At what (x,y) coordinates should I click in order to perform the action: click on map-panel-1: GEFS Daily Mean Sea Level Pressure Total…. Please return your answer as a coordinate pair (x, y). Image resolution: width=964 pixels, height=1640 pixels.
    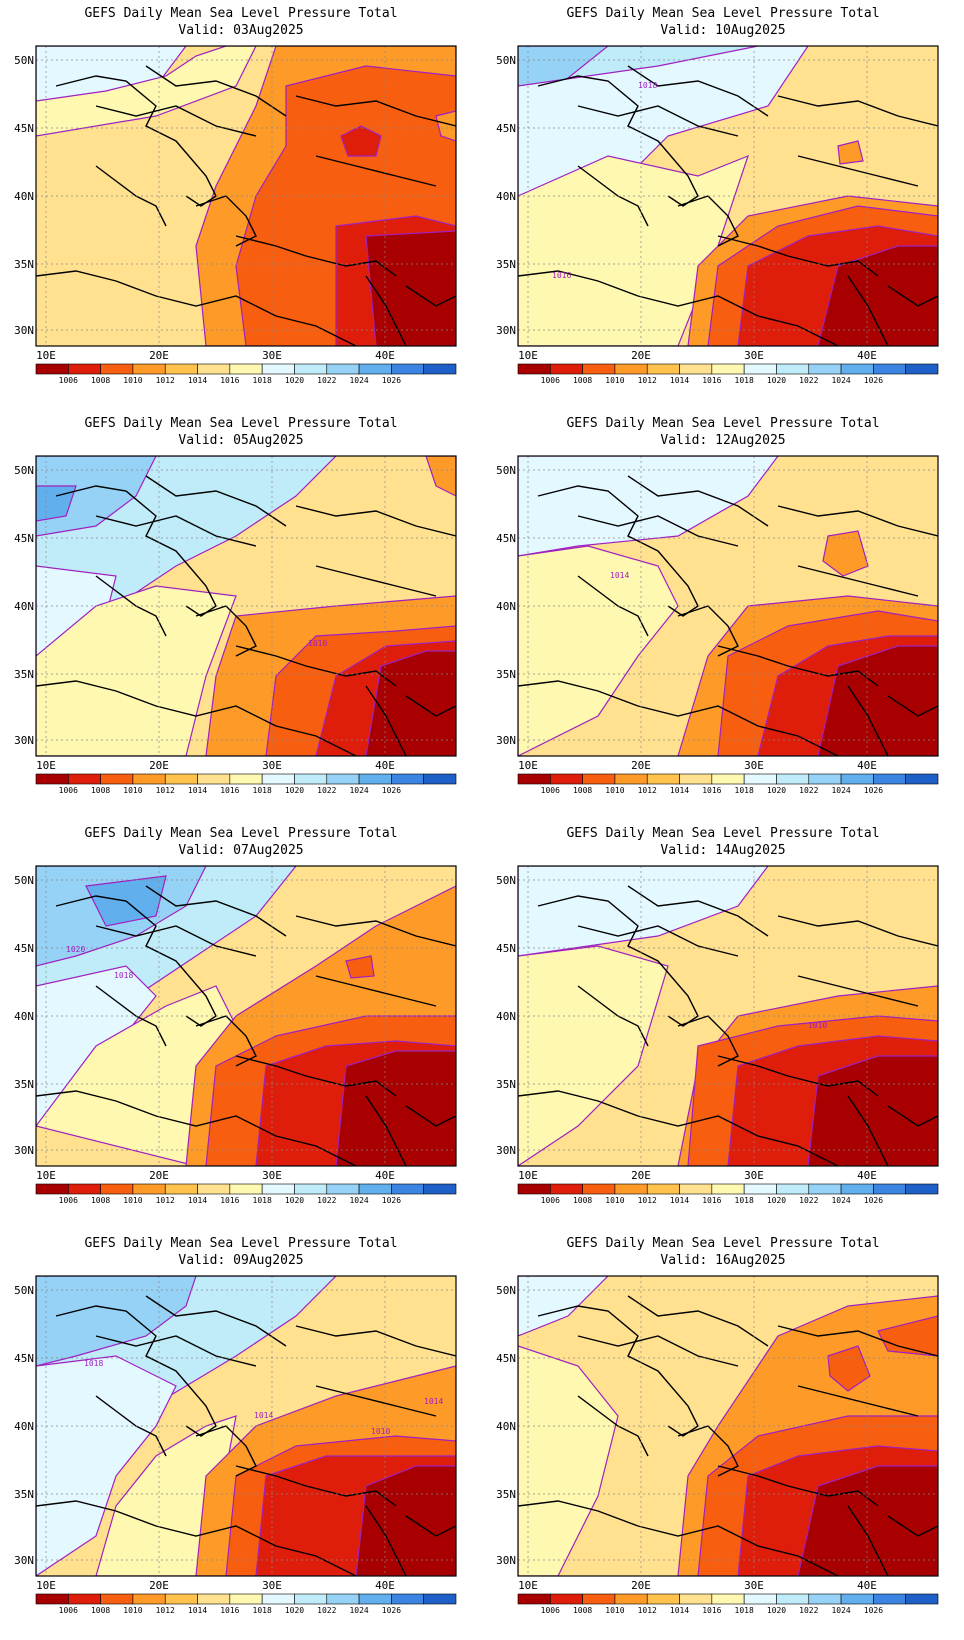
    Looking at the image, I should click on (241, 205).